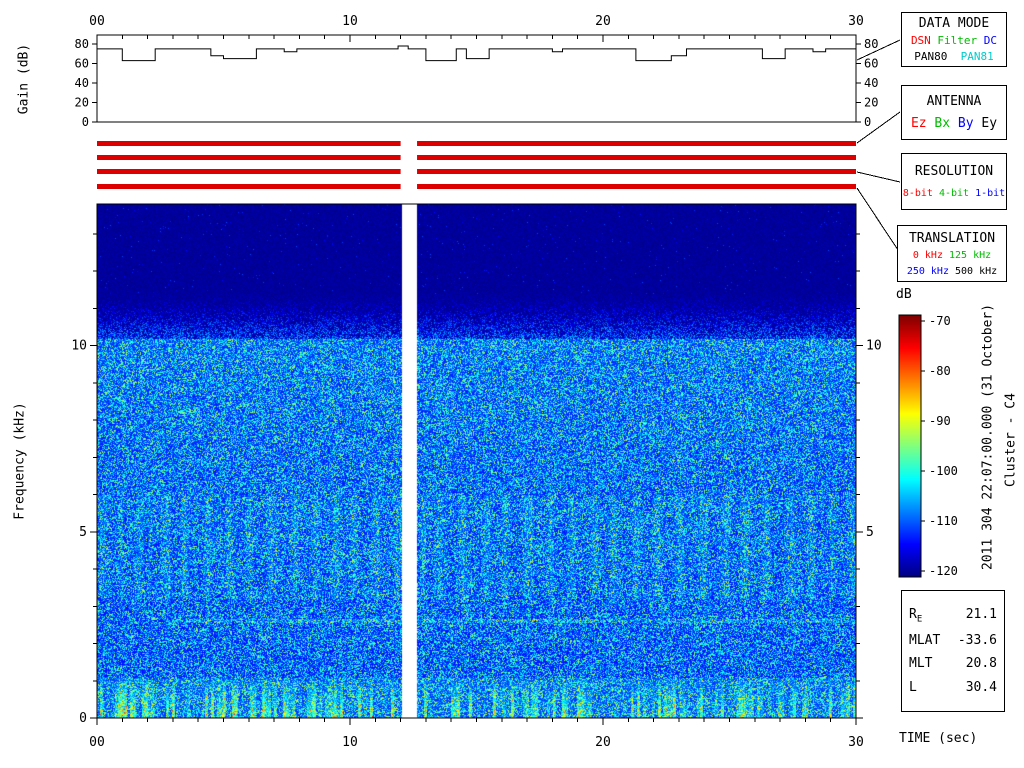 The width and height of the screenshot is (1024, 768). What do you see at coordinates (931, 56) in the screenshot?
I see `data-mode-item: PAN80` at bounding box center [931, 56].